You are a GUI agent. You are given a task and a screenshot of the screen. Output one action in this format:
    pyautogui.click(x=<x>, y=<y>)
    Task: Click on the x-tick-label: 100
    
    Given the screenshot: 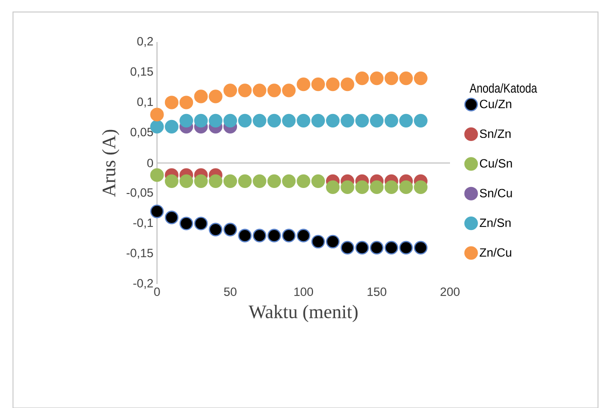 What is the action you would take?
    pyautogui.click(x=304, y=291)
    